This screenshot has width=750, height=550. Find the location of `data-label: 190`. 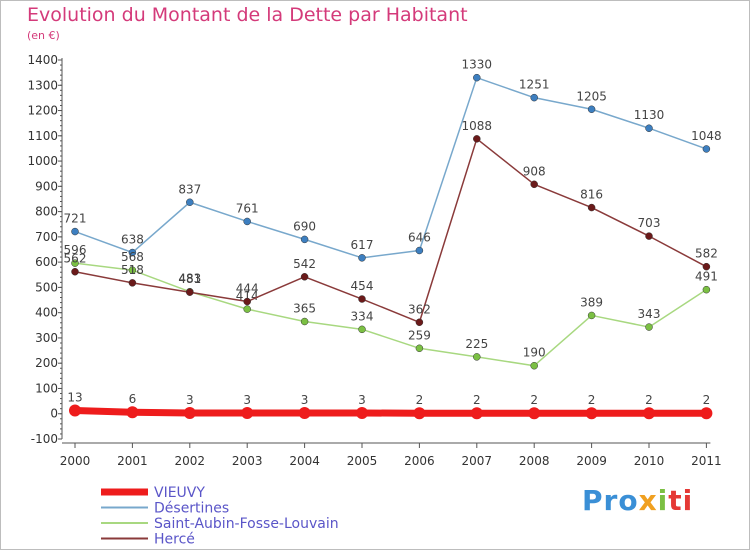

data-label: 190 is located at coordinates (534, 353).